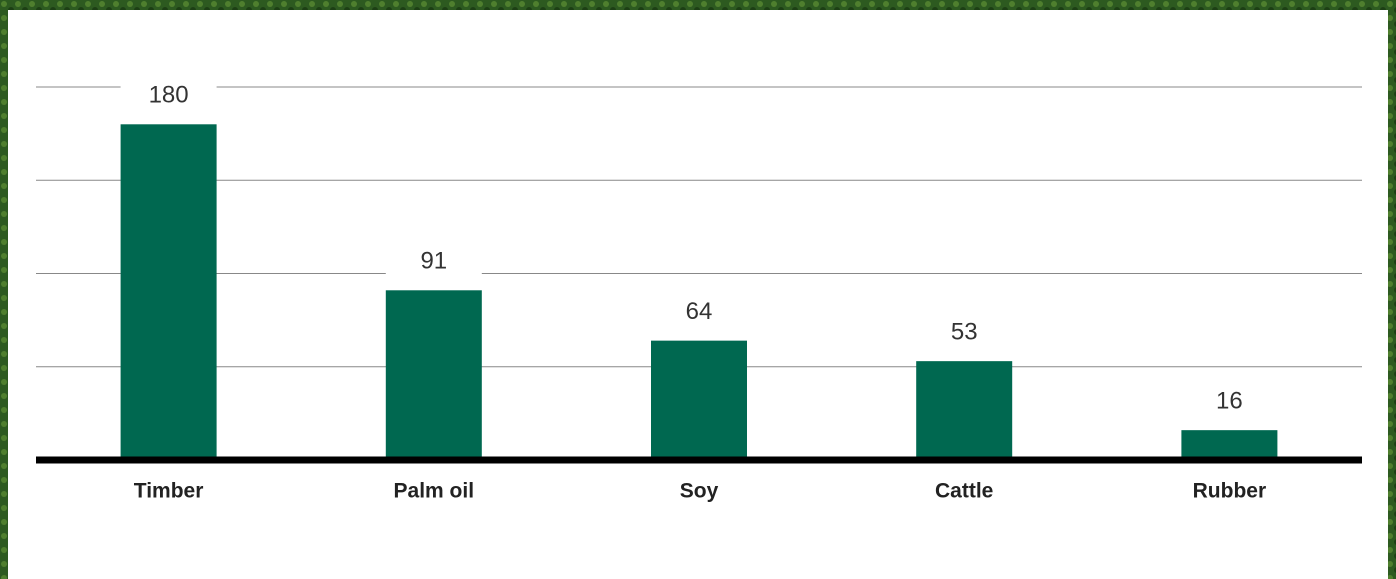  What do you see at coordinates (434, 491) in the screenshot?
I see `x-tick-label: Palm oil` at bounding box center [434, 491].